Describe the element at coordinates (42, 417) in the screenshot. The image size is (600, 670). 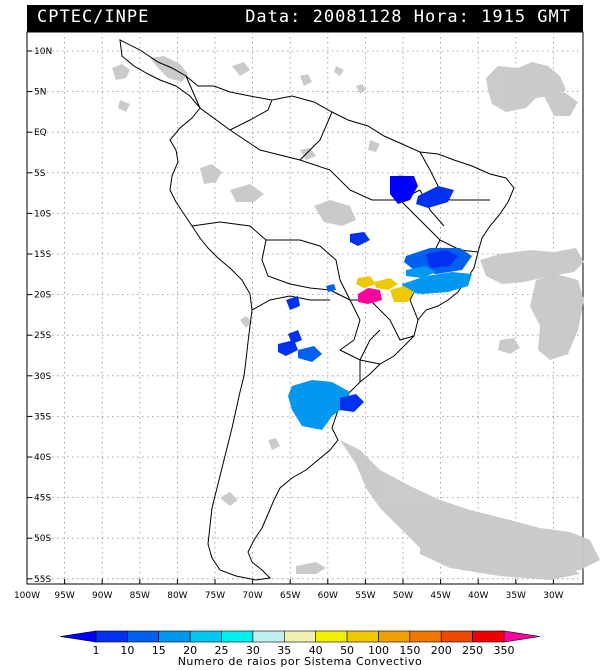
I see `lat-tick-label: 35S` at that location.